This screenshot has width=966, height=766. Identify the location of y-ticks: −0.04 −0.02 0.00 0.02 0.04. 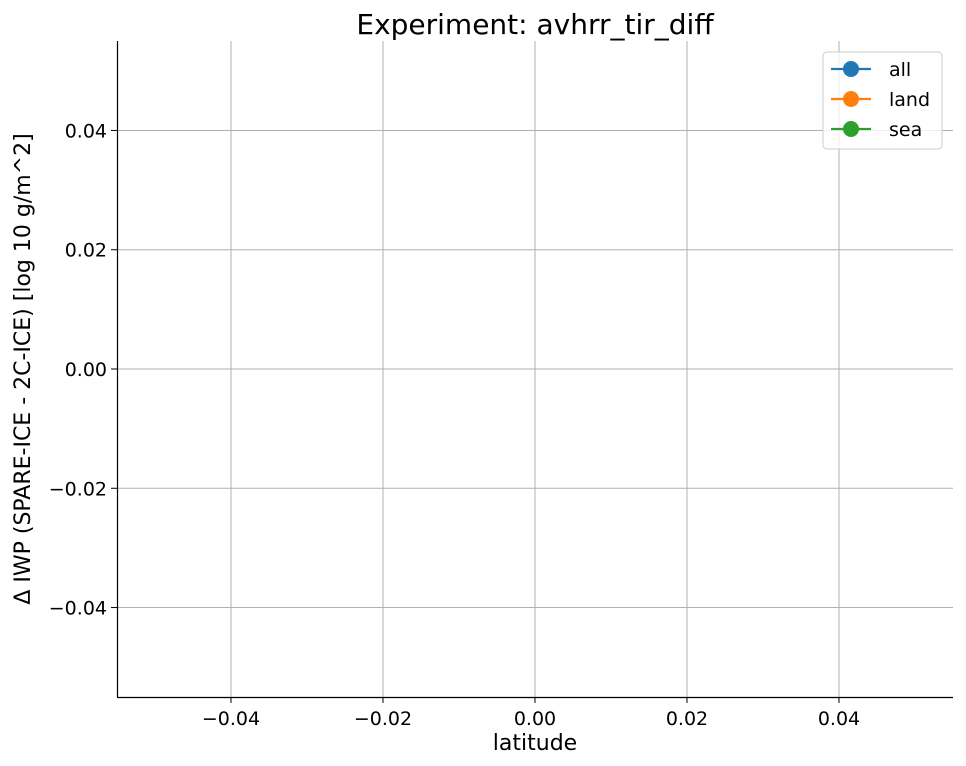
(83, 370).